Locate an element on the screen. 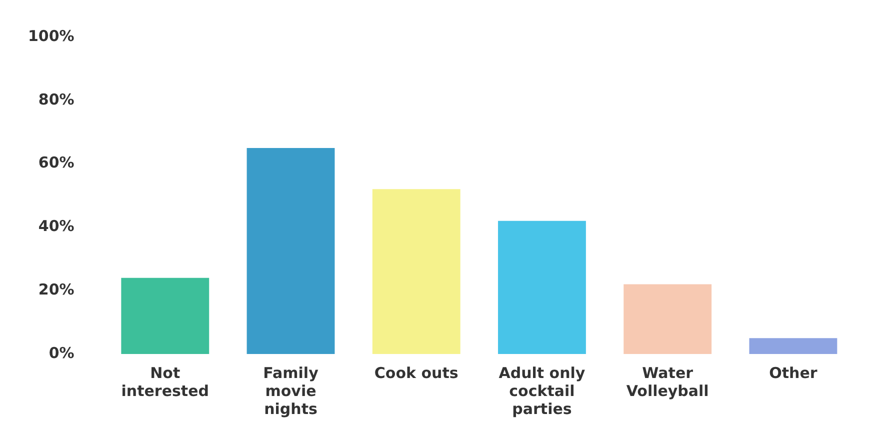 The image size is (874, 430). x-tick-label: Water Volleyball is located at coordinates (667, 382).